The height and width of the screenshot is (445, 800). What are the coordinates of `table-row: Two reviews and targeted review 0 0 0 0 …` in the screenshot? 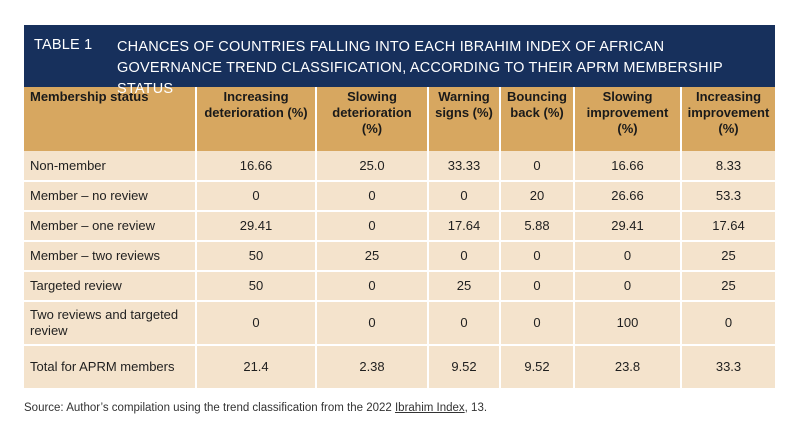 It's located at (399, 323).